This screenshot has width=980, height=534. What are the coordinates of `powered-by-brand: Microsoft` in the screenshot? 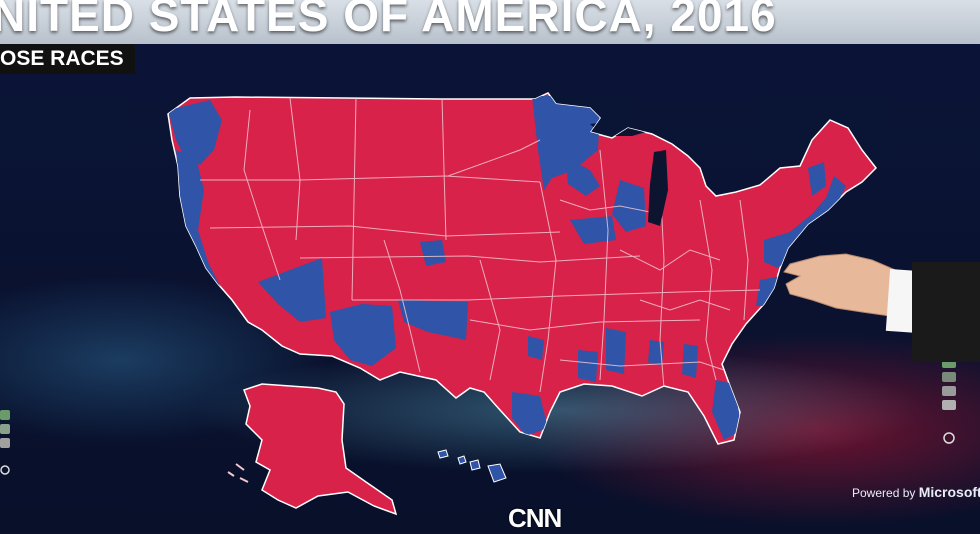 It's located at (949, 492).